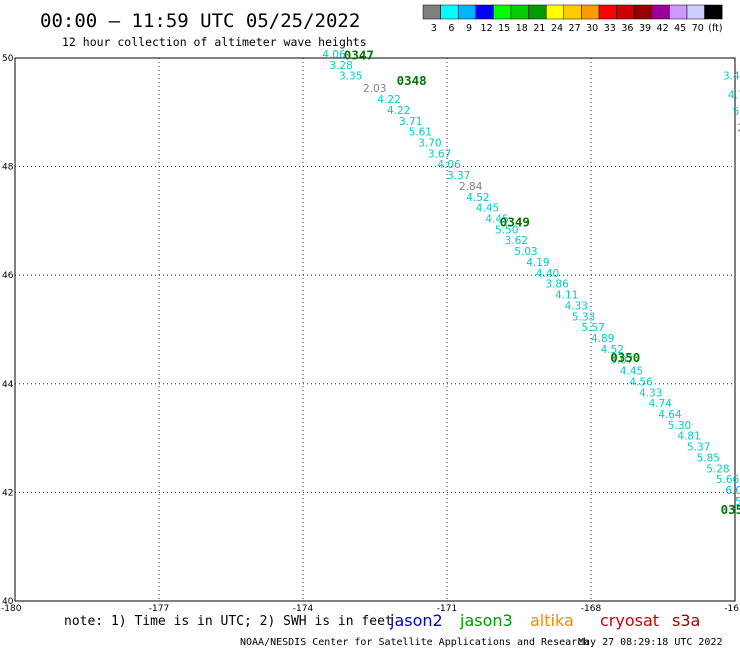 The height and width of the screenshot is (650, 740). Describe the element at coordinates (738, 128) in the screenshot. I see `swh-value: 2.1` at that location.